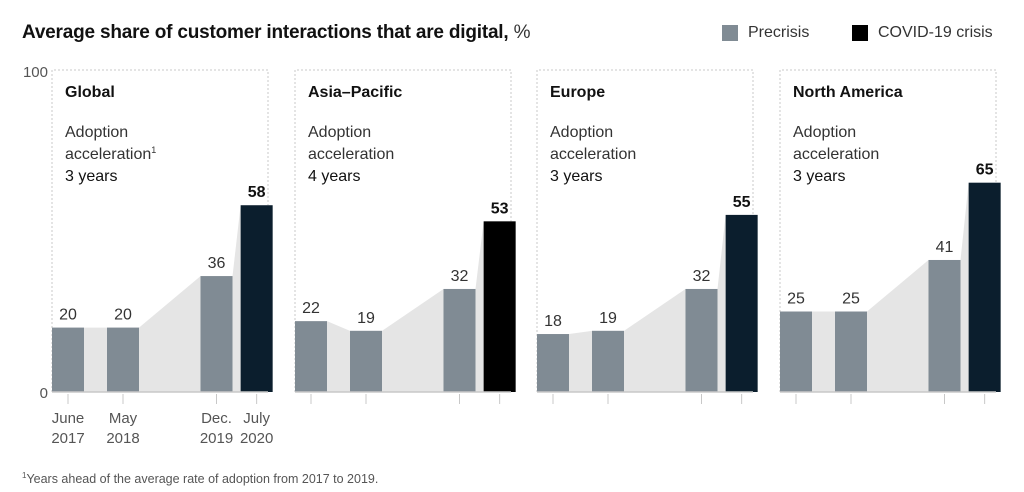 The height and width of the screenshot is (492, 1024). I want to click on panel-acceleration-global: 3 years, so click(91, 176).